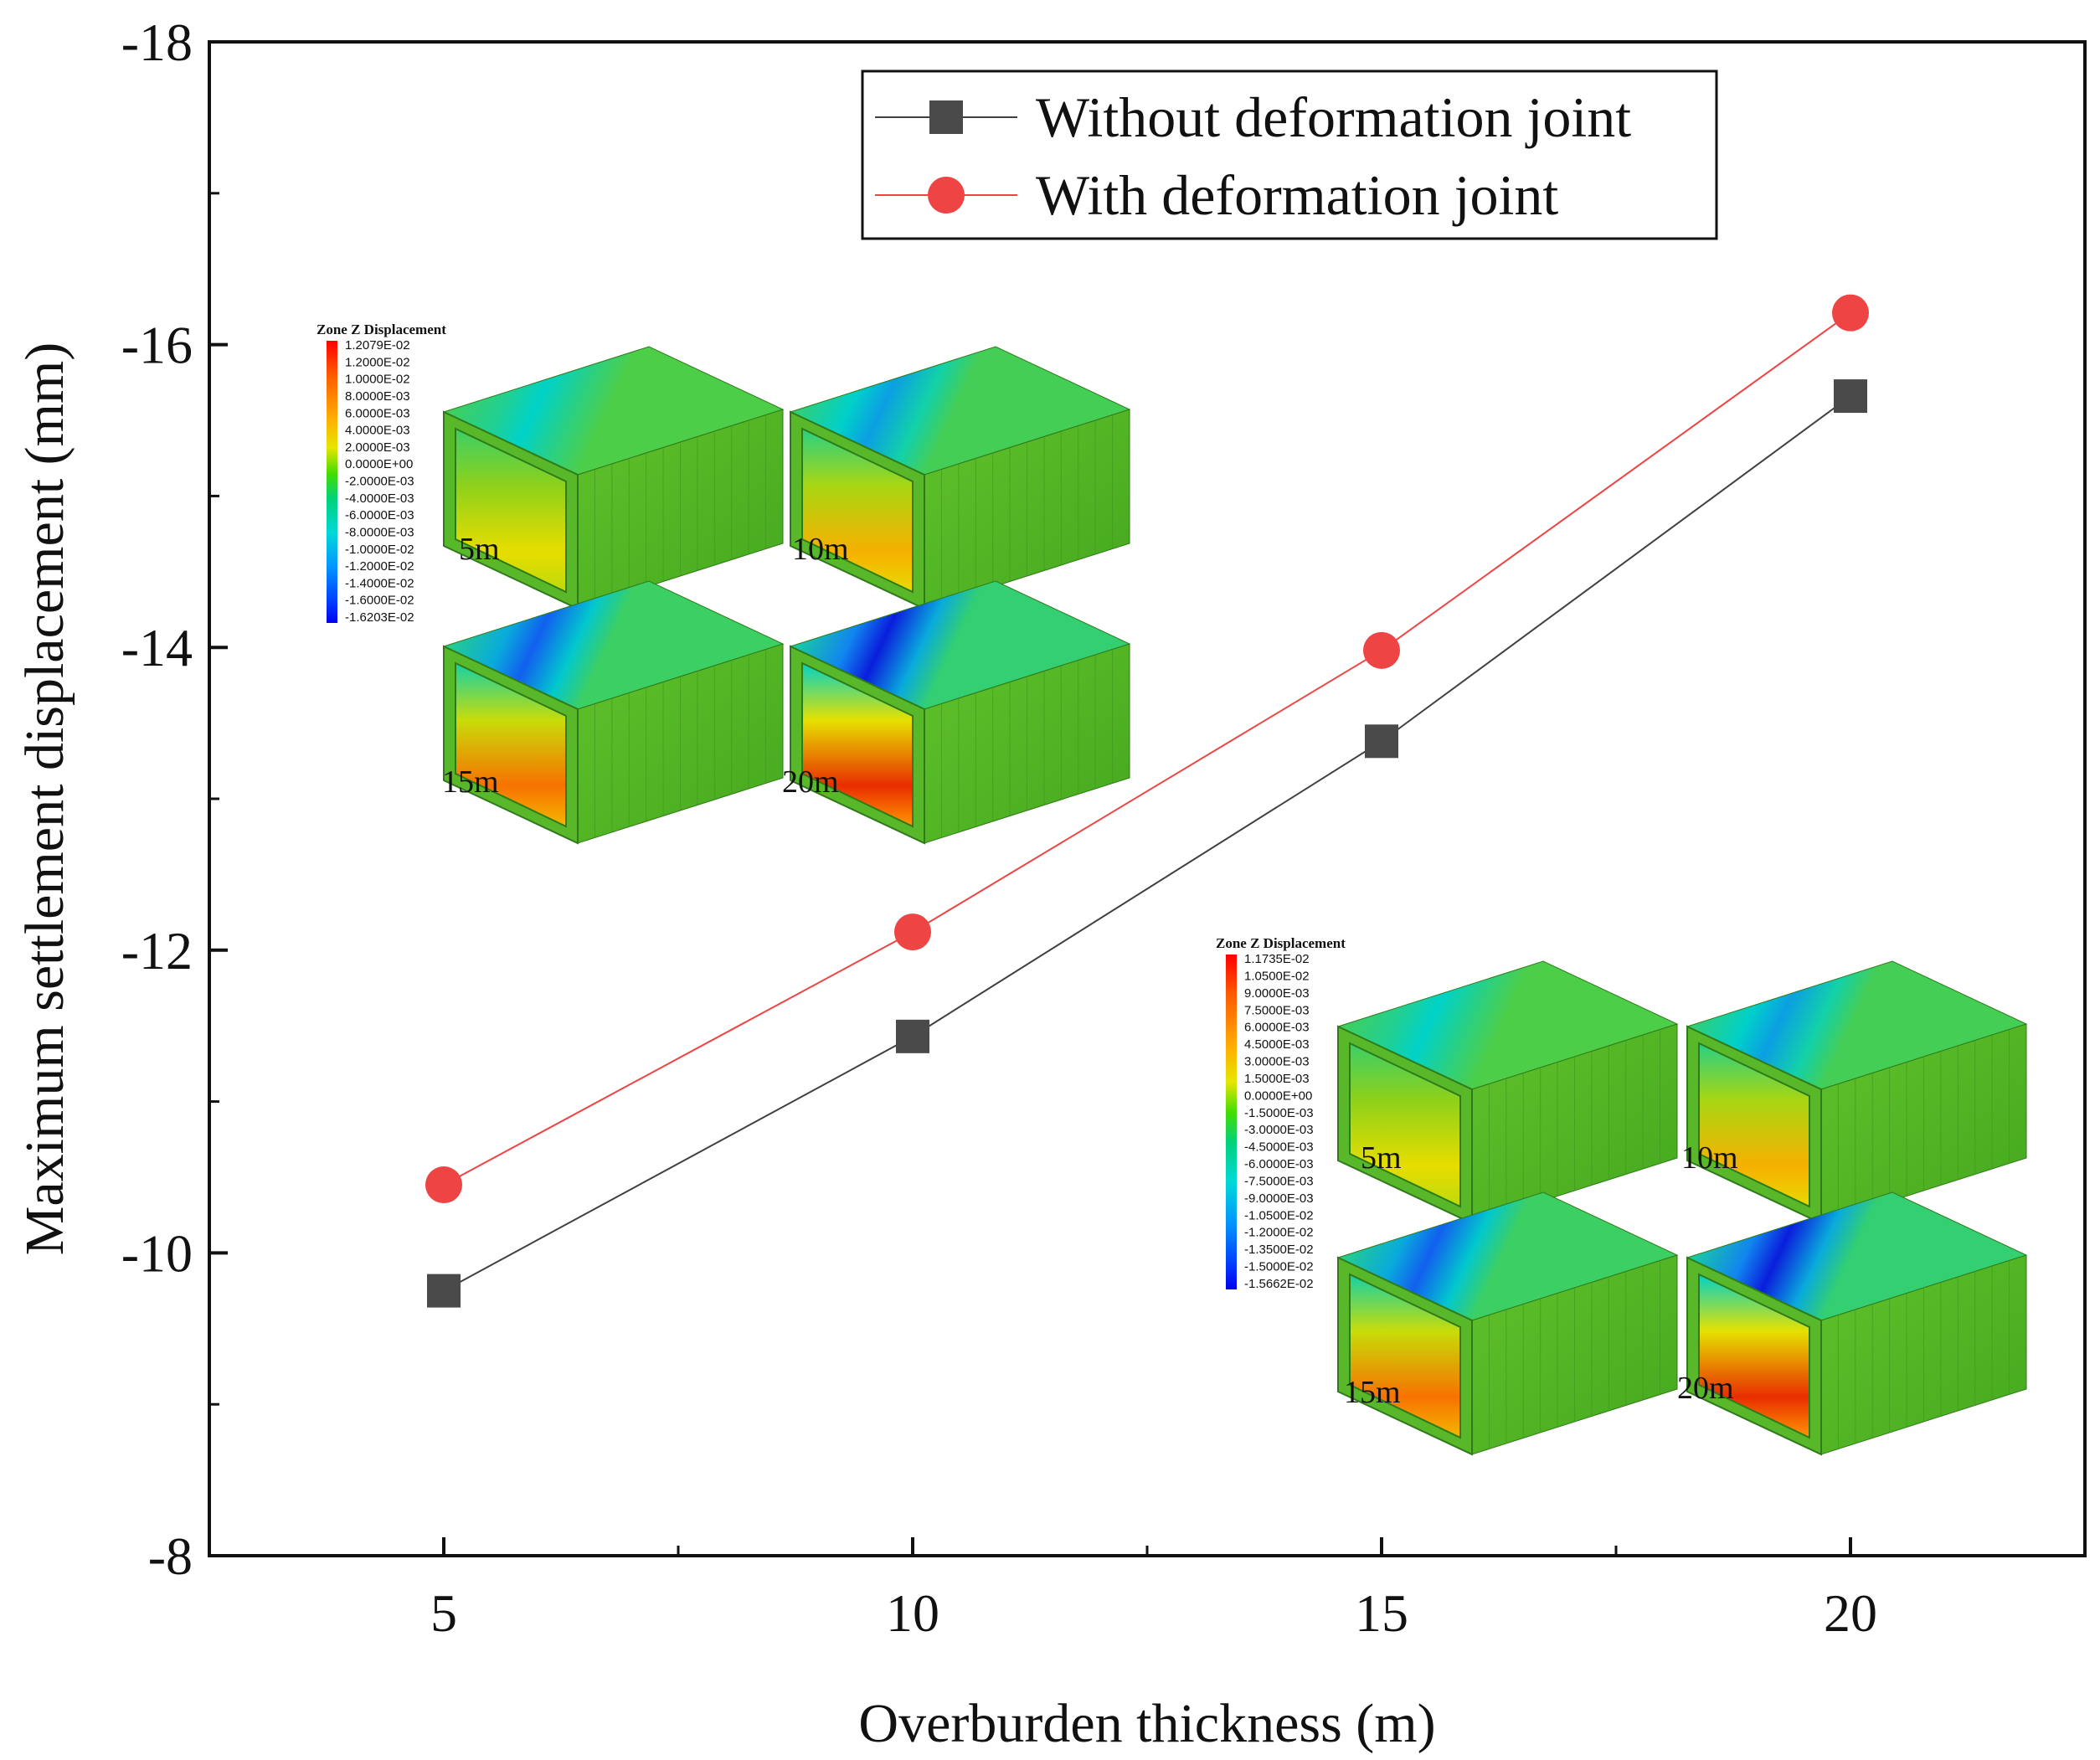  What do you see at coordinates (1279, 1284) in the screenshot?
I see `colorbar-label: -1.5662E-02` at bounding box center [1279, 1284].